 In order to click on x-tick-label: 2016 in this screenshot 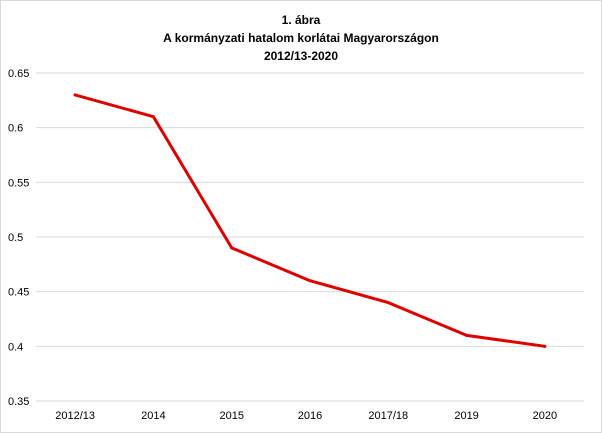, I will do `click(310, 416)`.